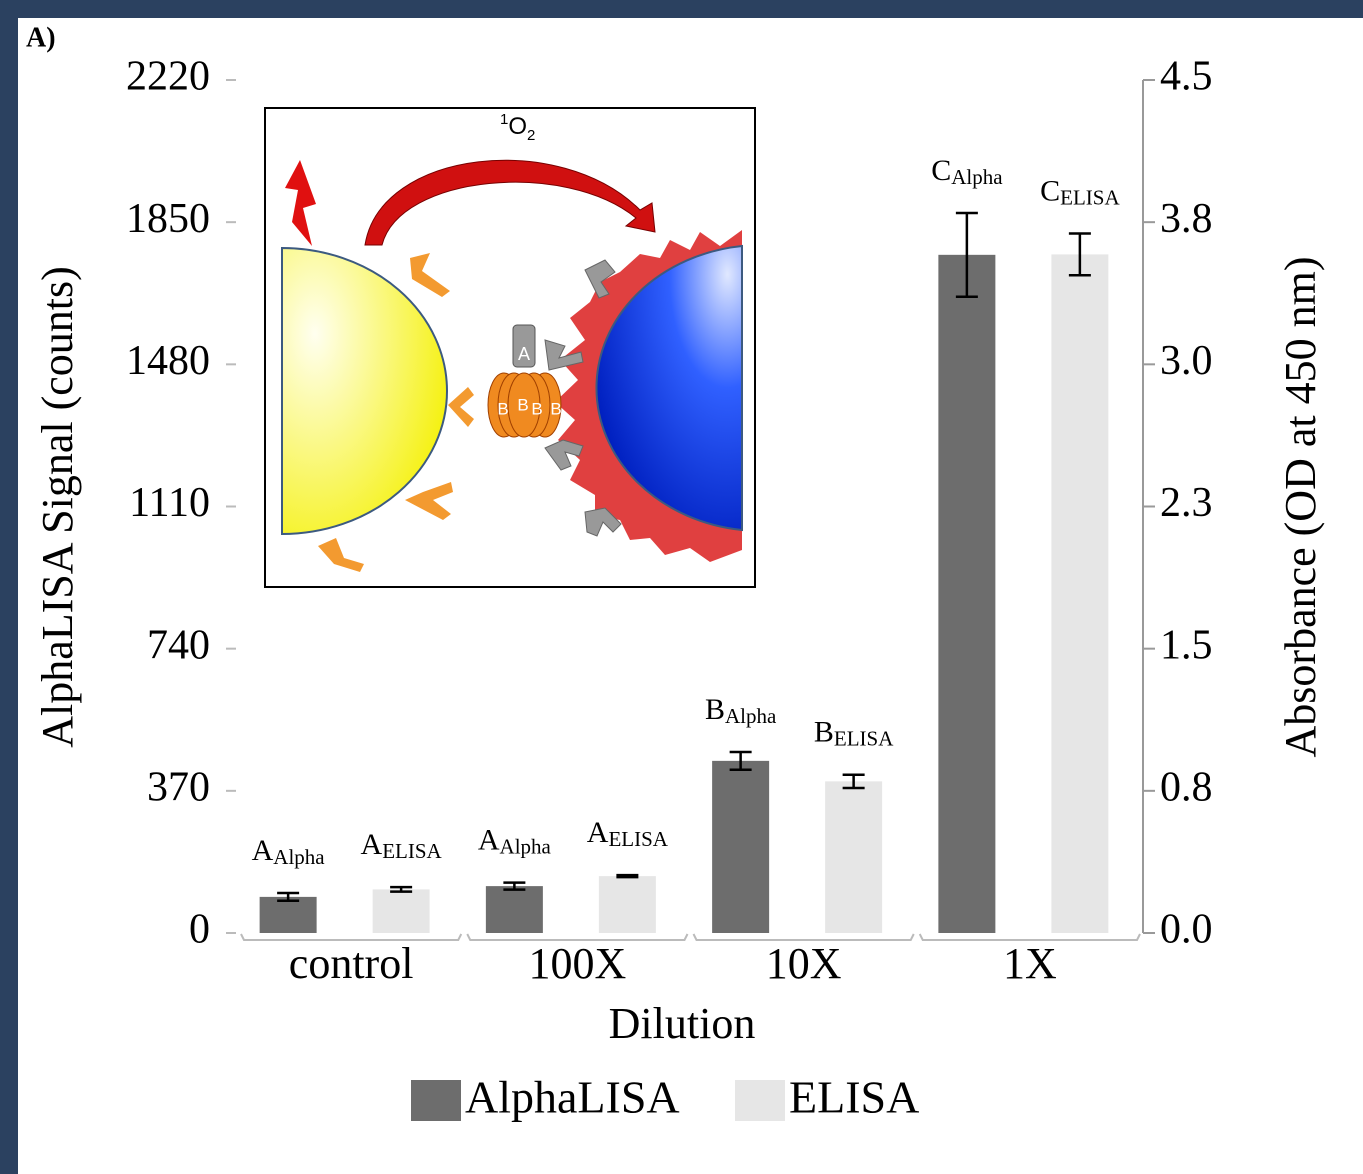 The image size is (1363, 1174). I want to click on inset-diagram: 1O2 A B B B B, so click(510, 347).